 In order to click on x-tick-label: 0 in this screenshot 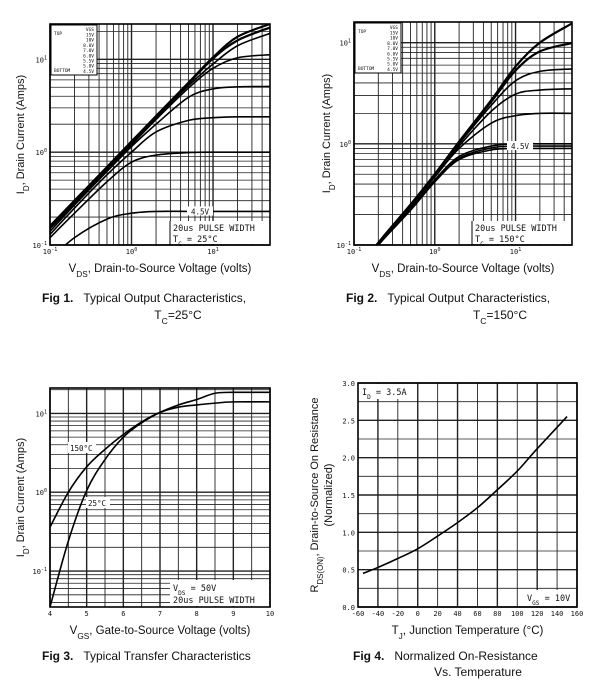, I will do `click(418, 614)`.